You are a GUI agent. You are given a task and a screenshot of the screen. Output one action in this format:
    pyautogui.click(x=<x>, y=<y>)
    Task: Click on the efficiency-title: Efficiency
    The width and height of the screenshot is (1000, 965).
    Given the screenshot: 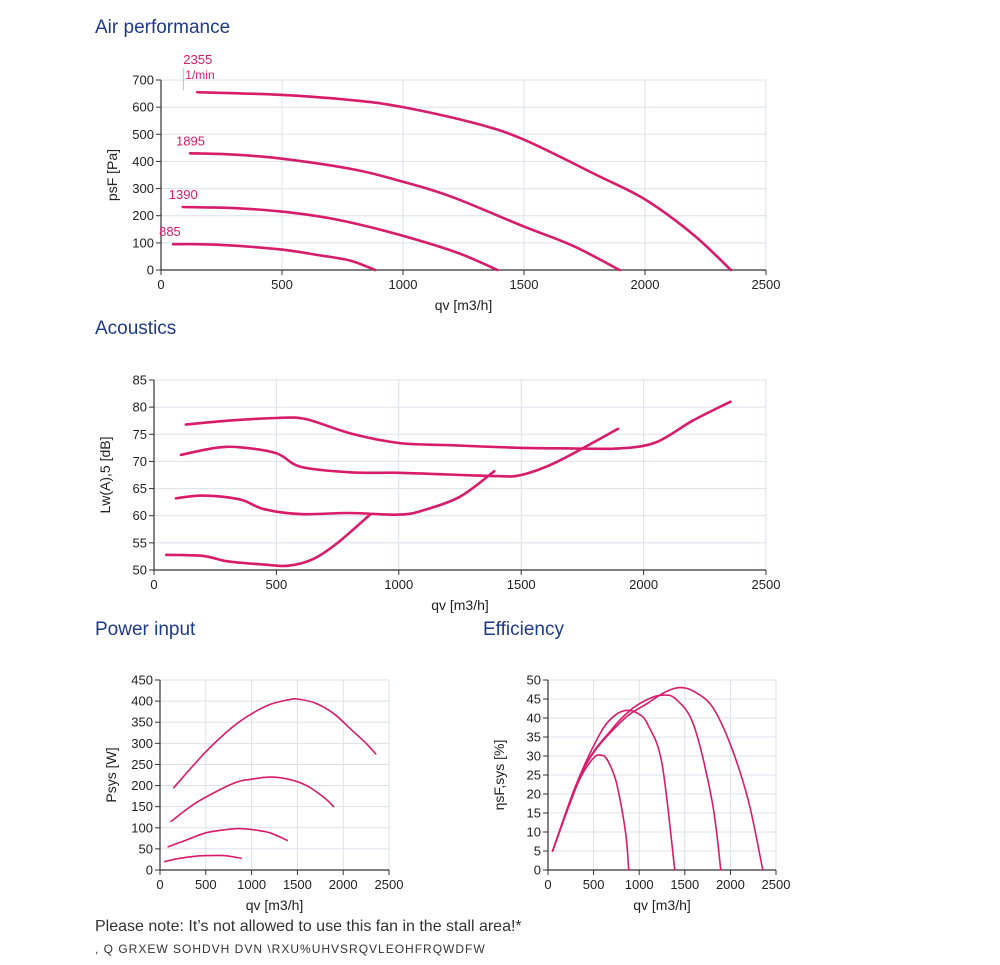 What is the action you would take?
    pyautogui.click(x=523, y=629)
    